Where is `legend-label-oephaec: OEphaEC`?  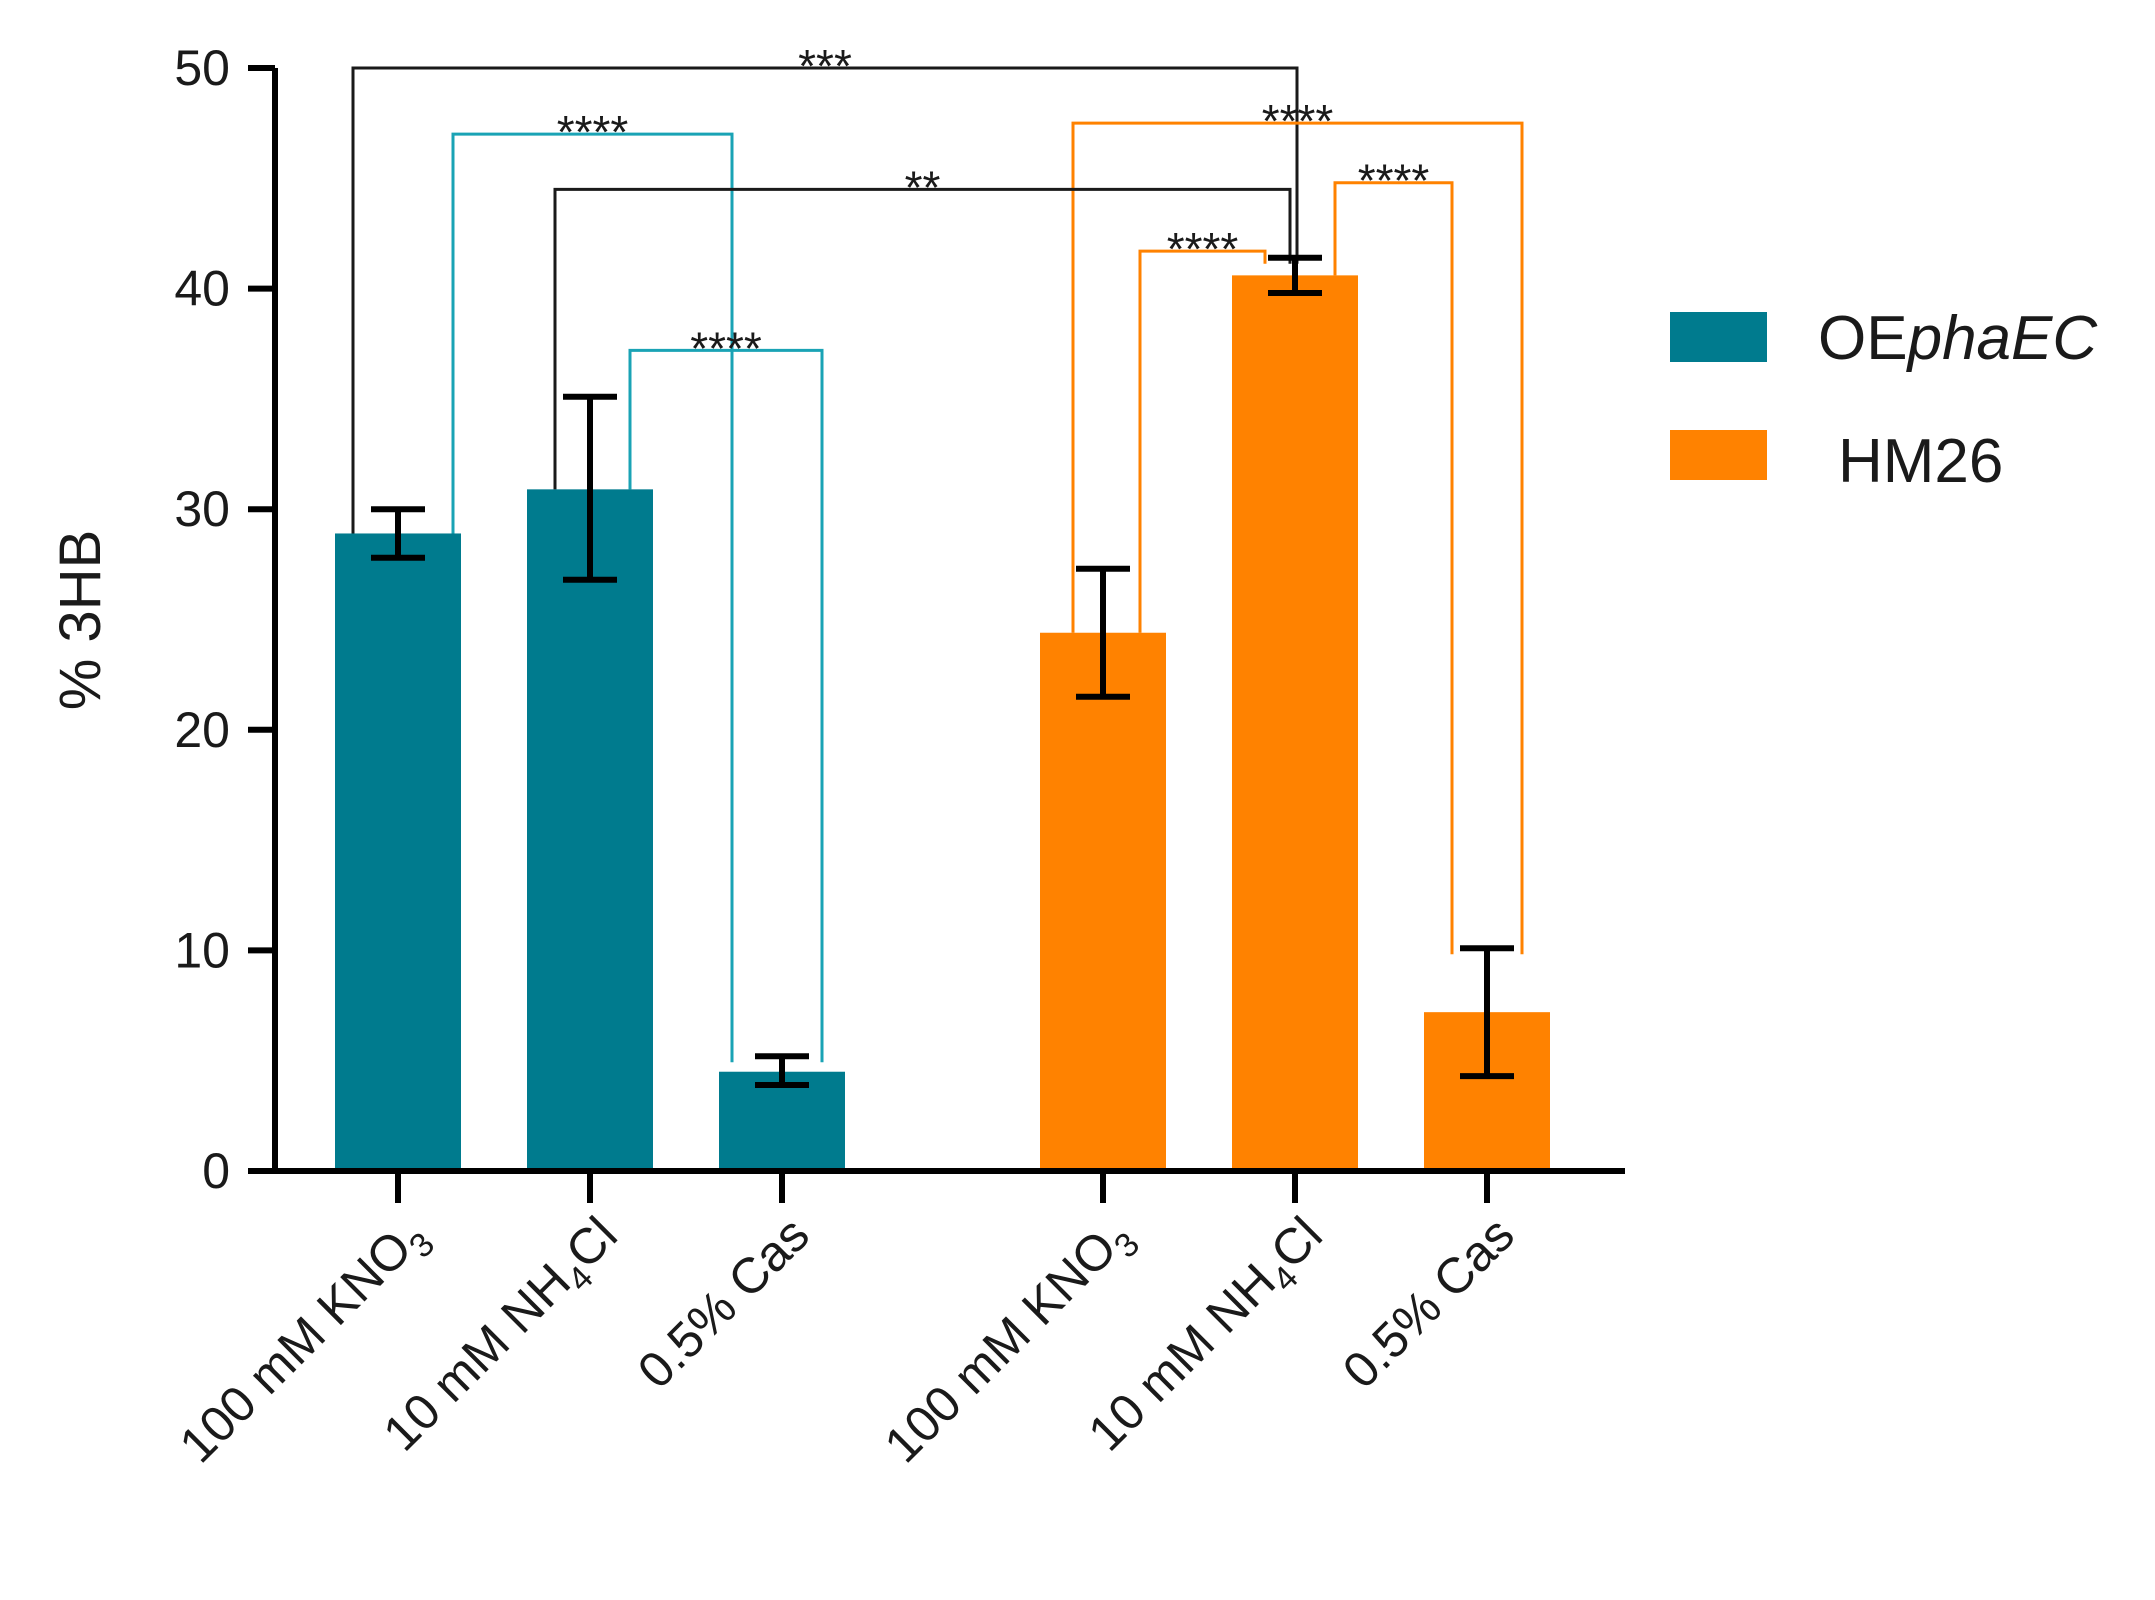
legend-label-oephaec: OEphaEC is located at coordinates (1958, 338).